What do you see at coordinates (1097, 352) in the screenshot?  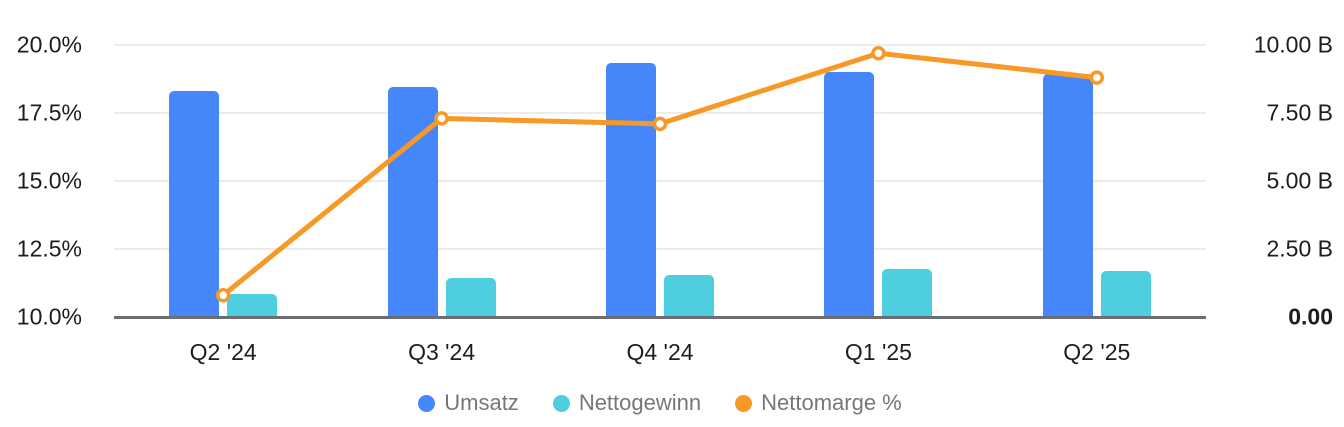 I see `x-axis-label: Q2 '25` at bounding box center [1097, 352].